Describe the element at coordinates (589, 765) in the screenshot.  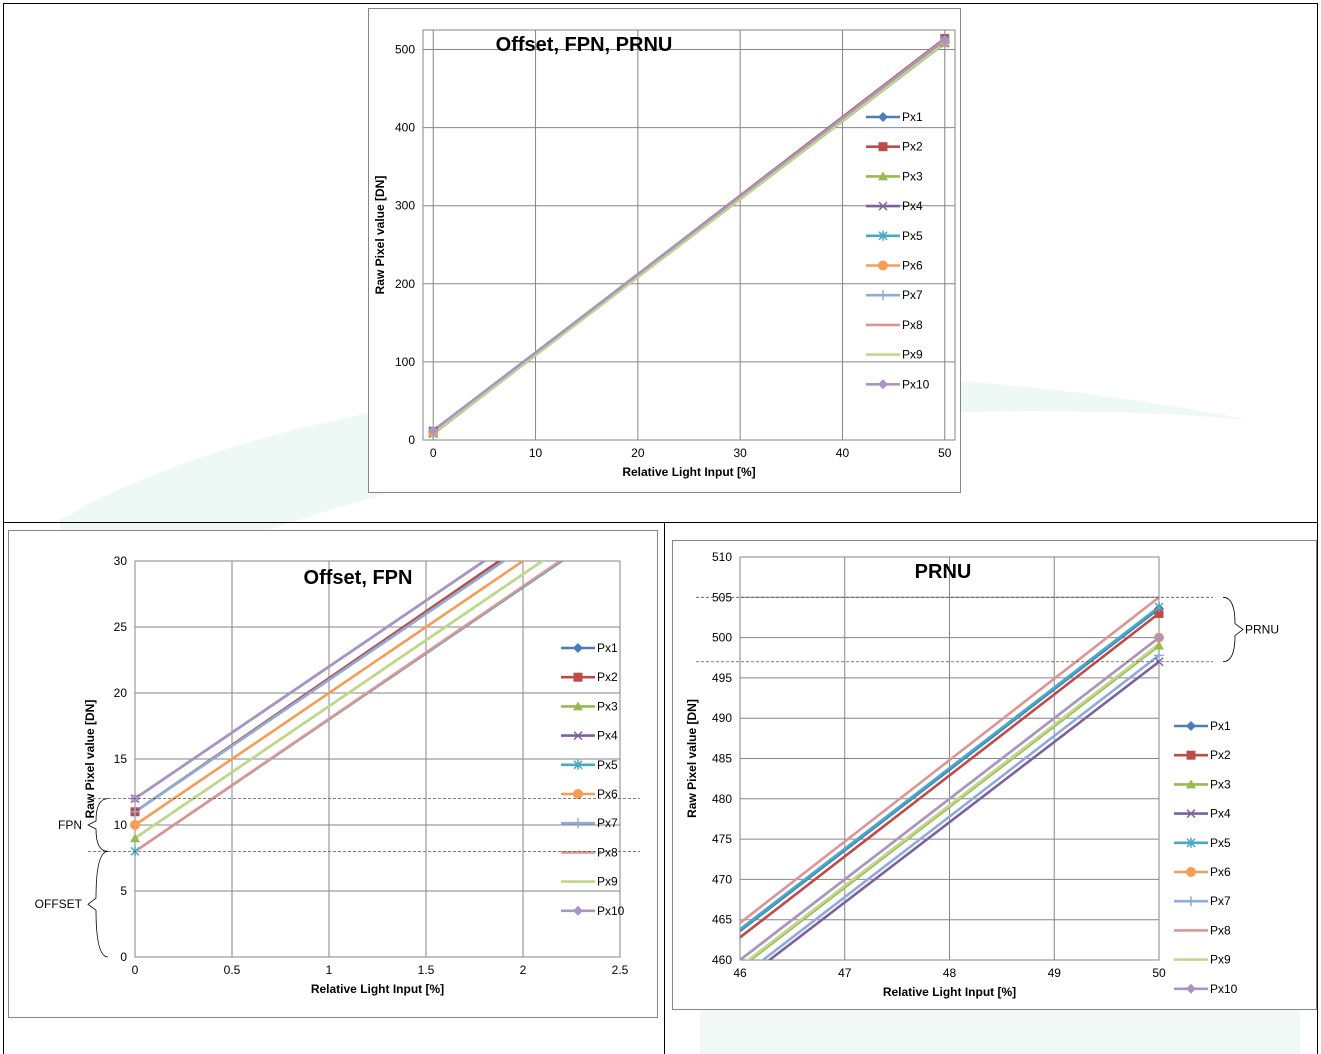
I see `legend-item-px5: Px5` at that location.